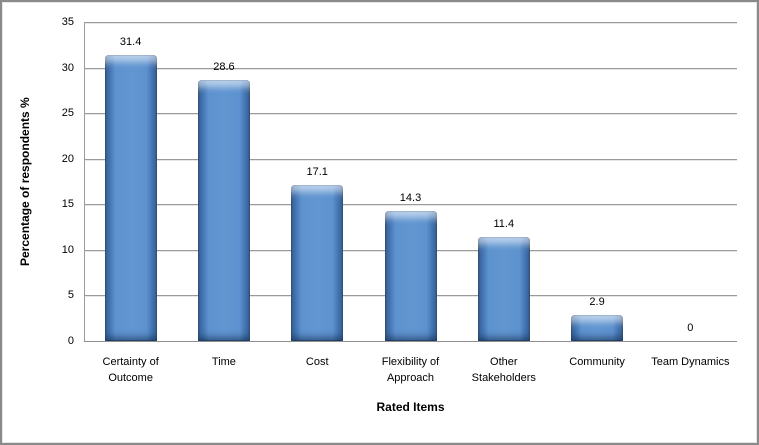 This screenshot has width=759, height=445. Describe the element at coordinates (317, 172) in the screenshot. I see `value-label-3: 17.1` at that location.